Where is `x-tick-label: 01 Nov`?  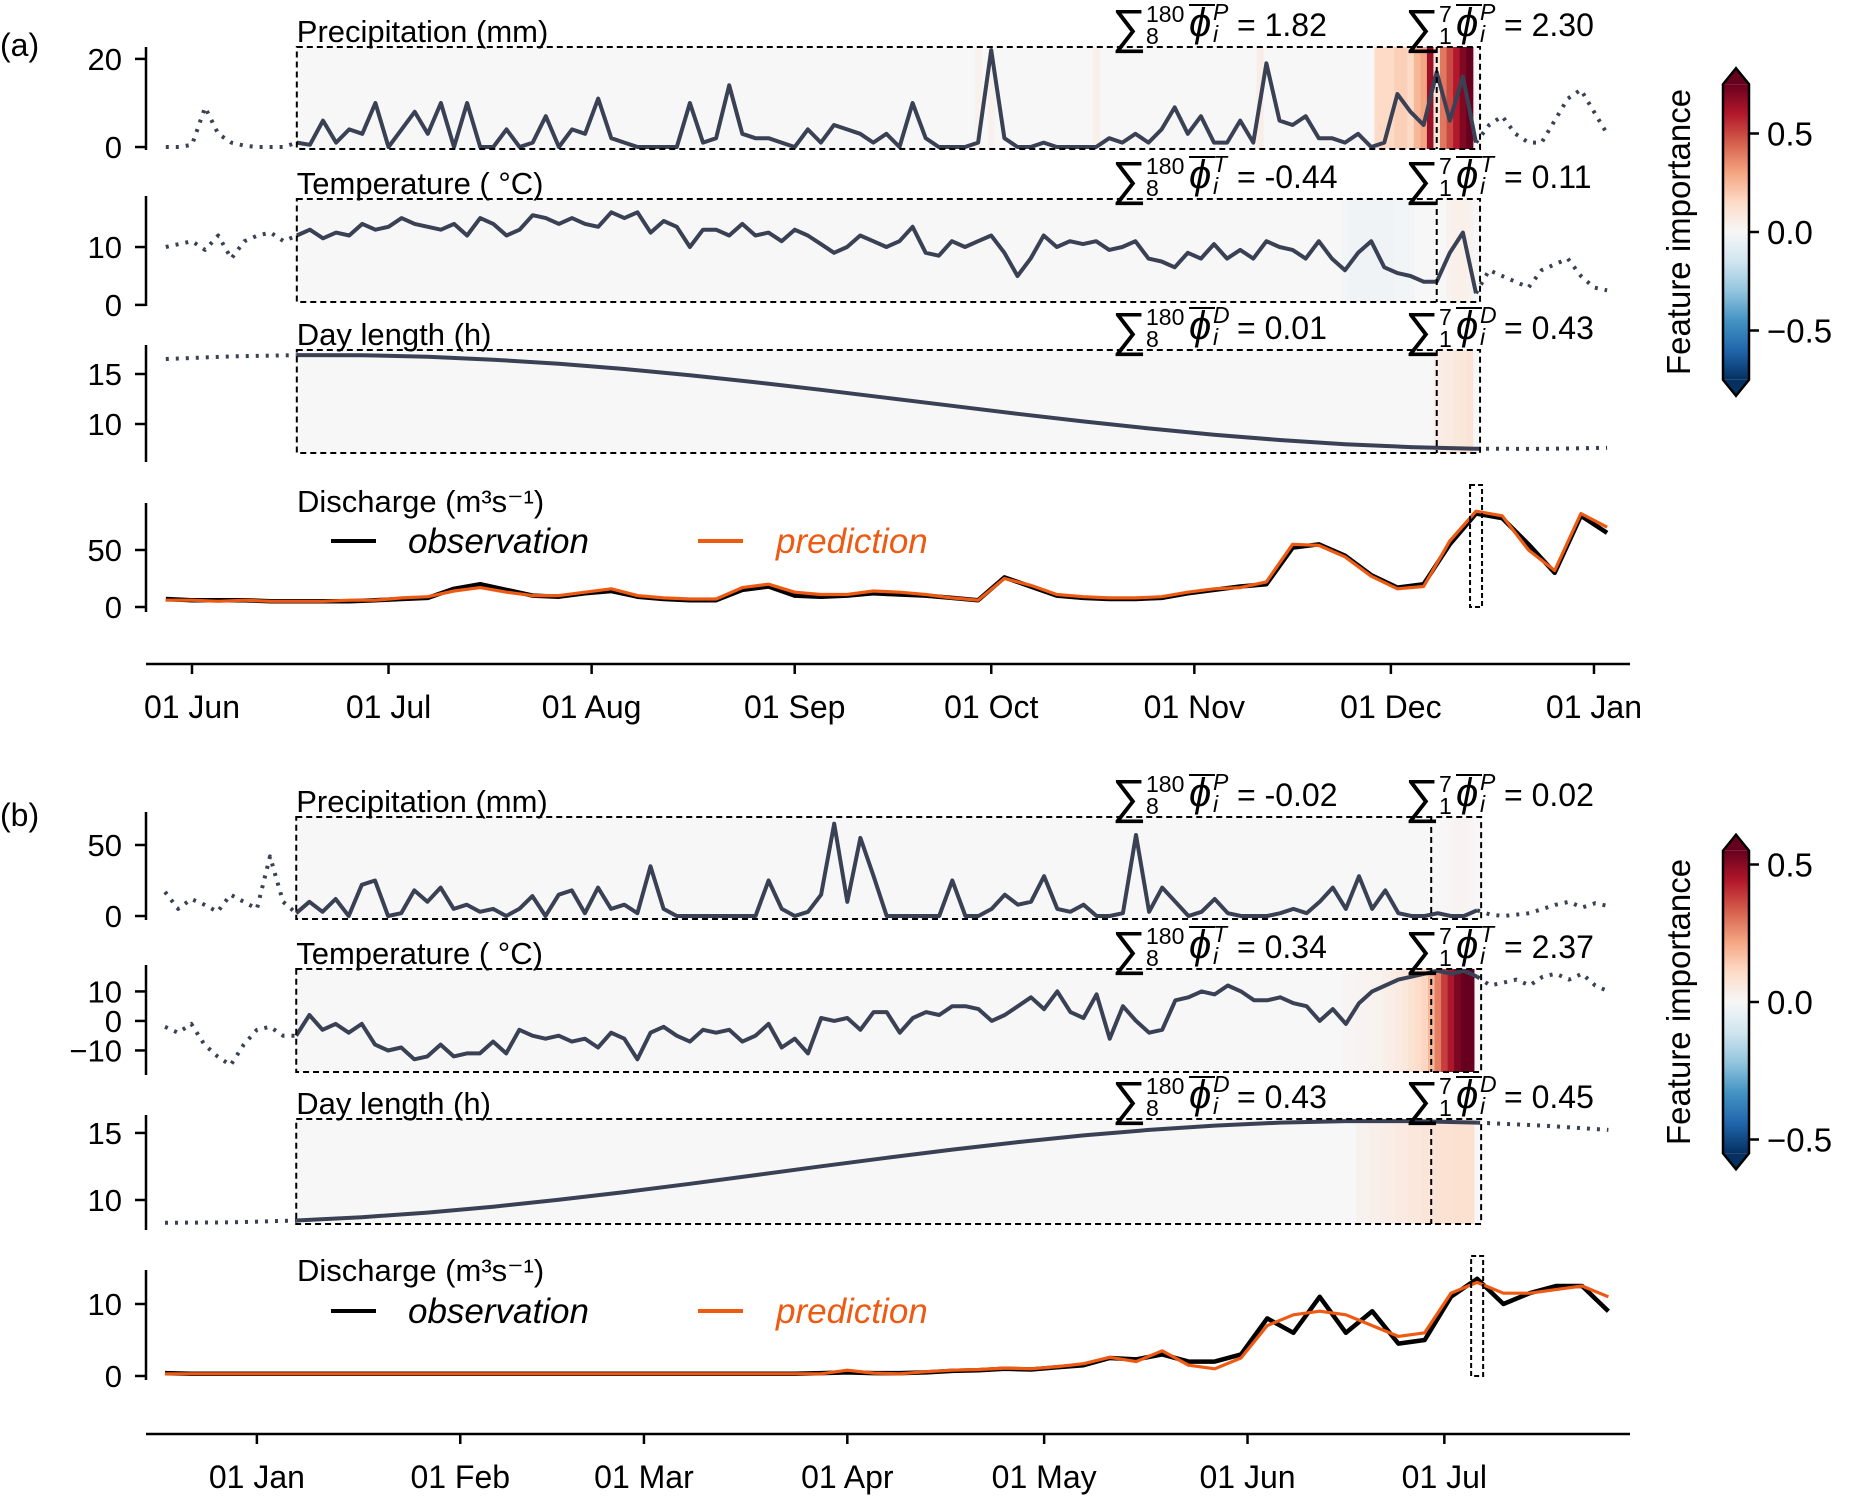
x-tick-label: 01 Nov is located at coordinates (1194, 707).